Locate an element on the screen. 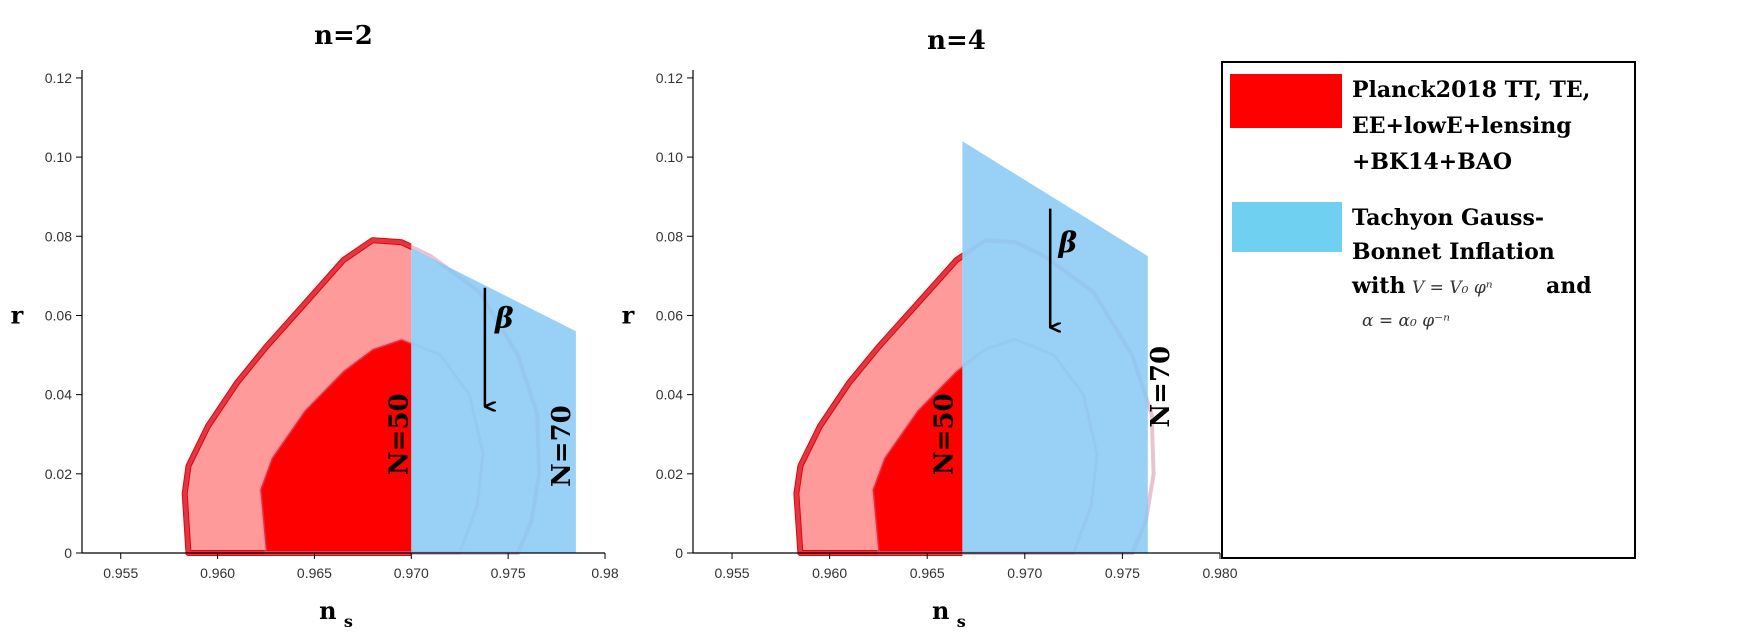  legend-with-text: with is located at coordinates (1378, 286).